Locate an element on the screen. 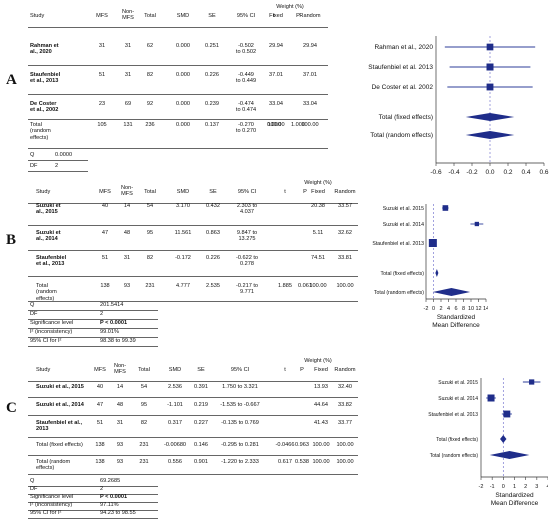  x-tick-label: 0 is located at coordinates (503, 487).